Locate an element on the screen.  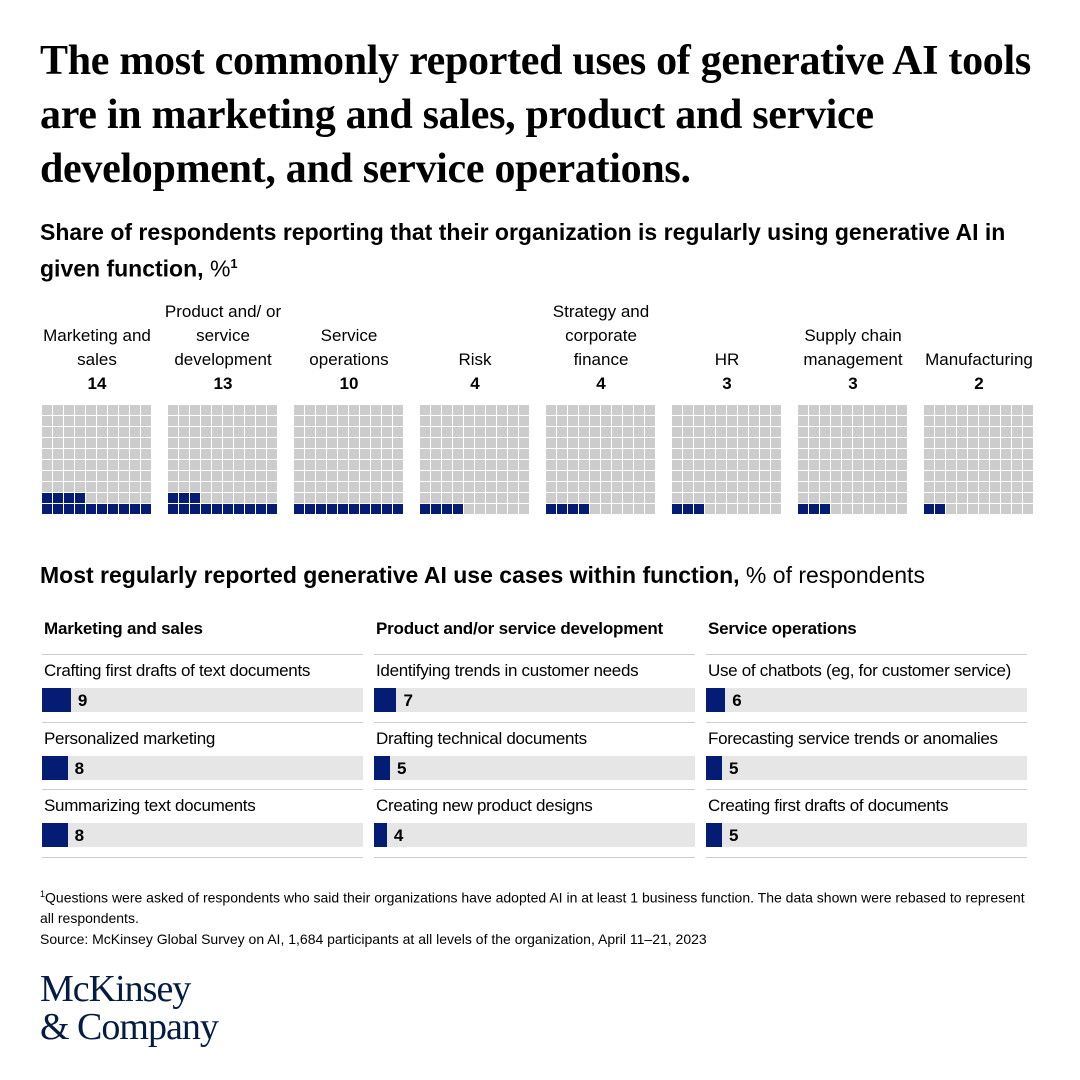
waffle-label: HR is located at coordinates (727, 336).